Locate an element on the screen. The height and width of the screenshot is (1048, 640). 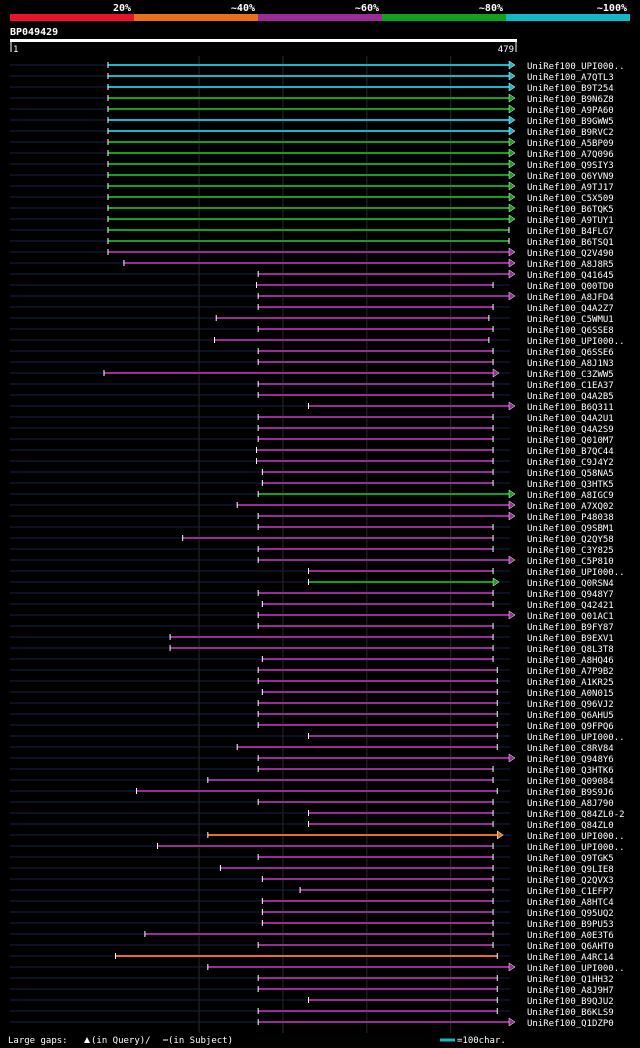
hit-label: UniRef100_P48038 is located at coordinates (570, 518).